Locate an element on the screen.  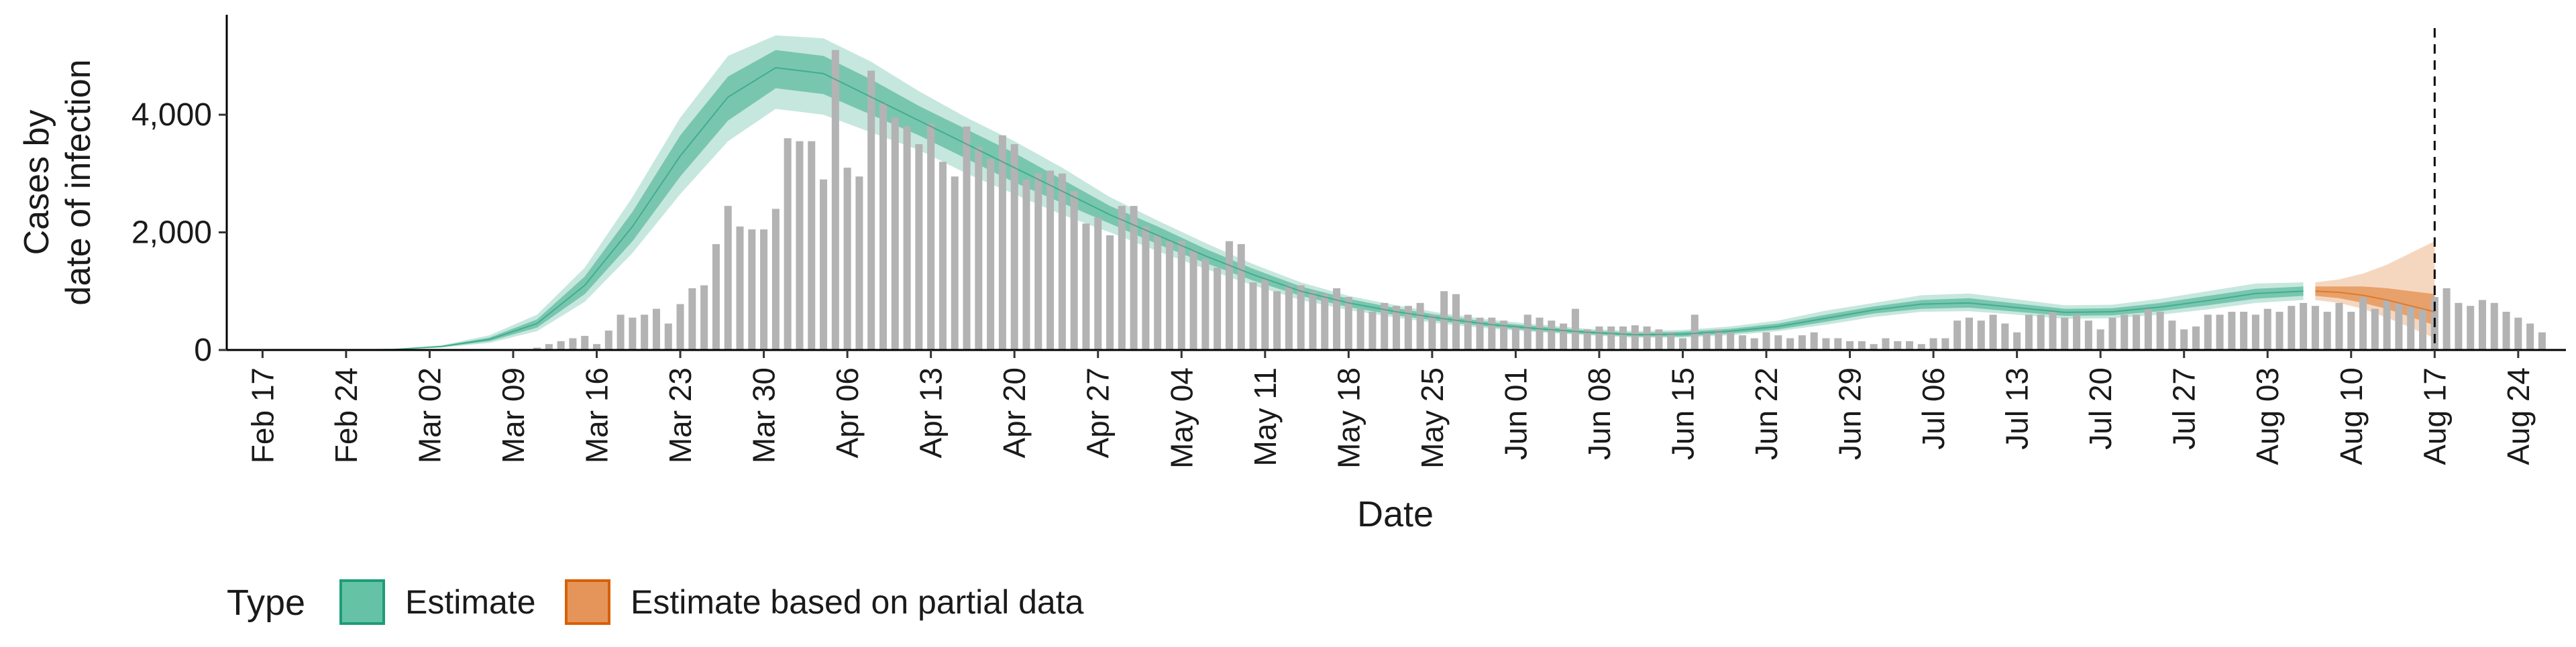
x-tick-label: Jun 08 is located at coordinates (1599, 414).